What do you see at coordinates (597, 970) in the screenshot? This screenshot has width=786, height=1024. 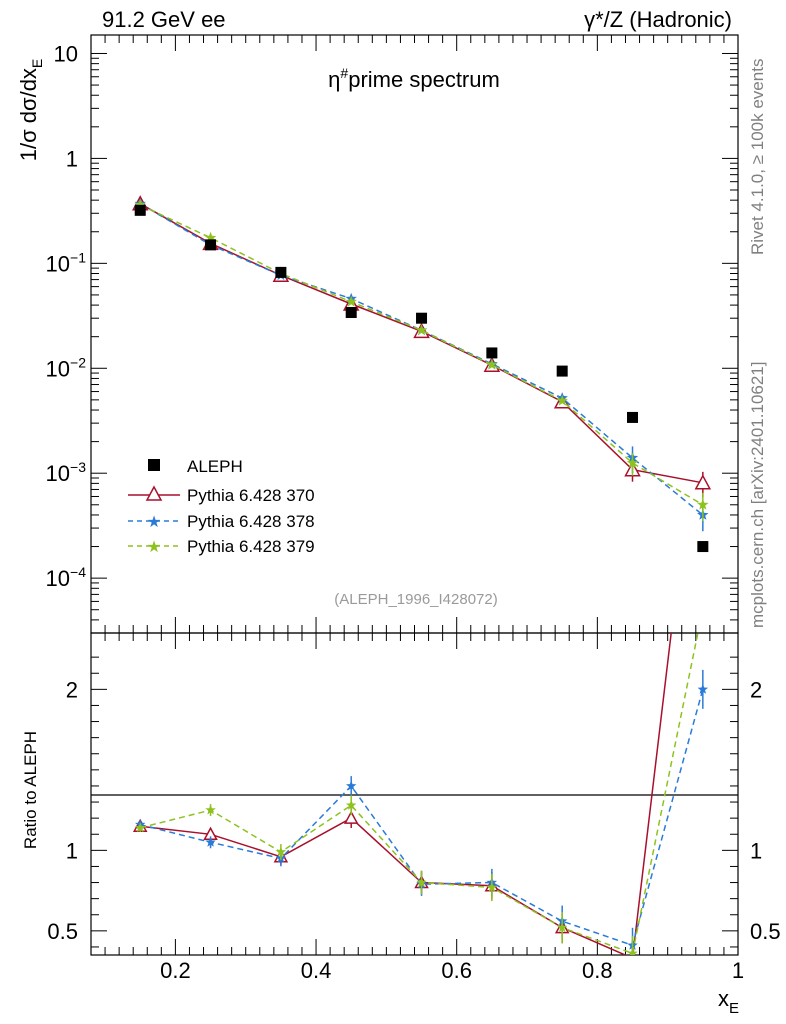 I see `x-tick-label: 0.8` at bounding box center [597, 970].